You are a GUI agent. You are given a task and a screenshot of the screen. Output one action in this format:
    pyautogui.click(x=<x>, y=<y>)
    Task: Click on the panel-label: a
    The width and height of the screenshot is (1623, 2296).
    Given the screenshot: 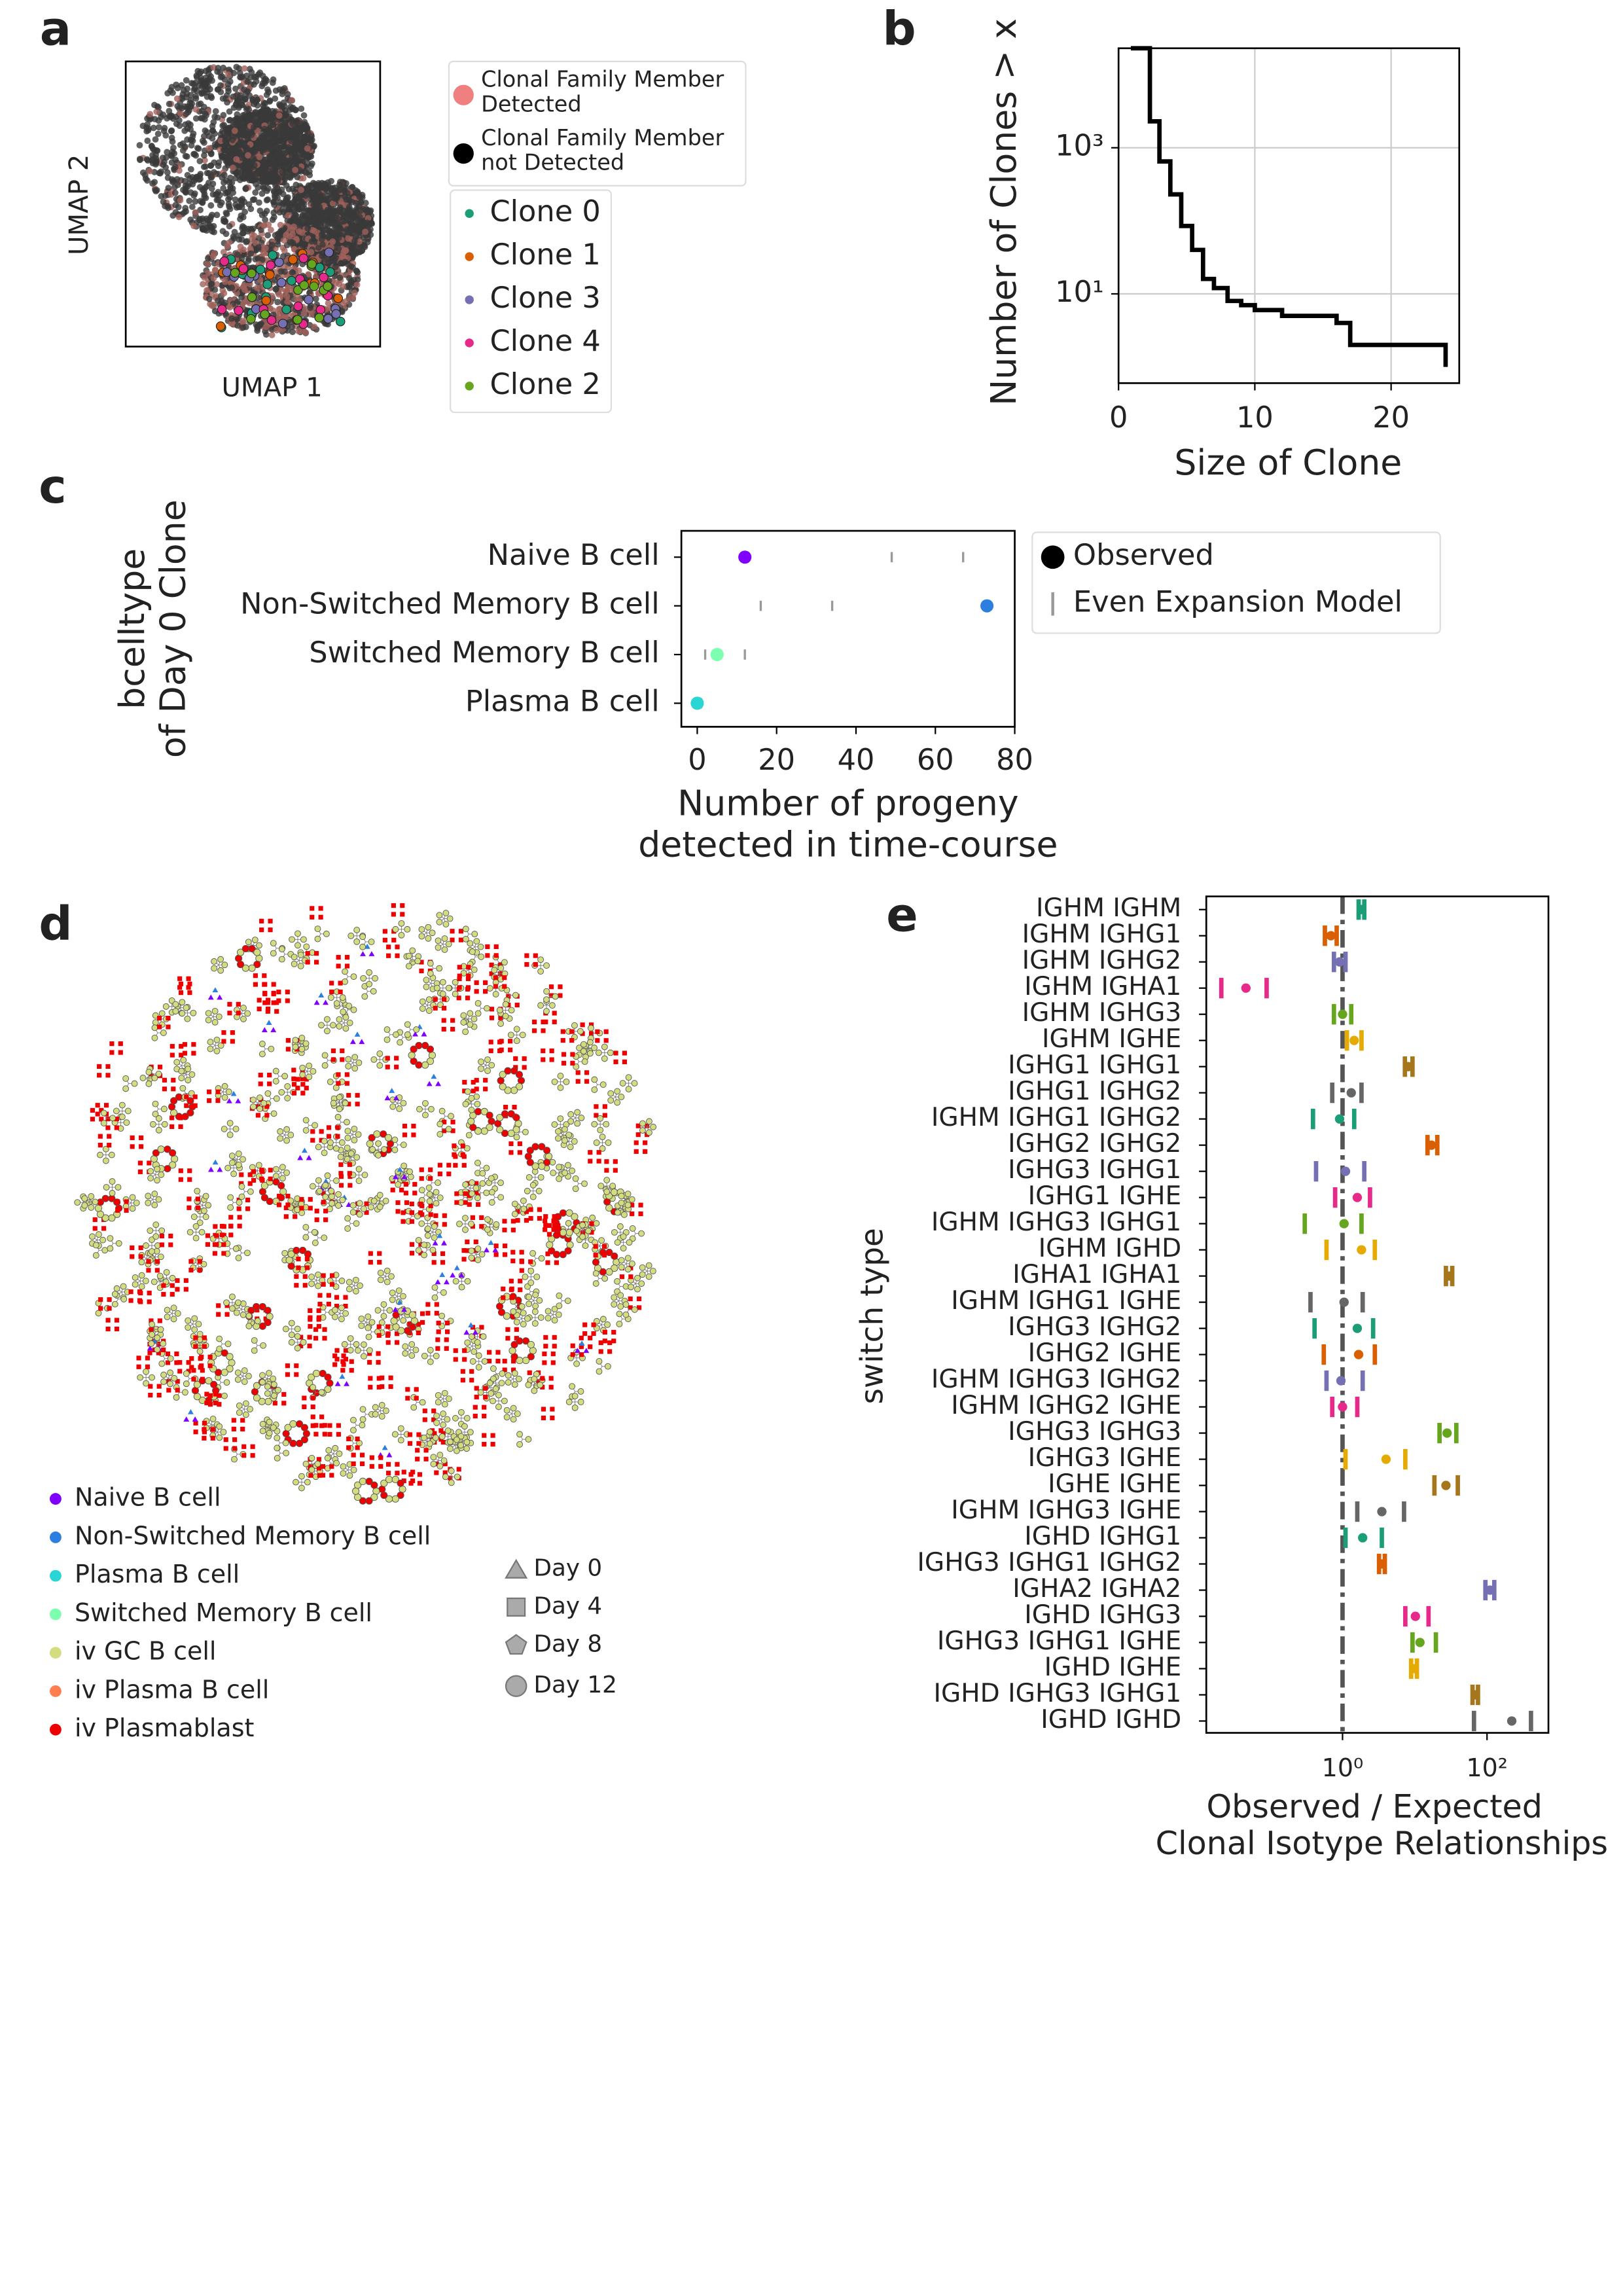 What is the action you would take?
    pyautogui.click(x=55, y=29)
    